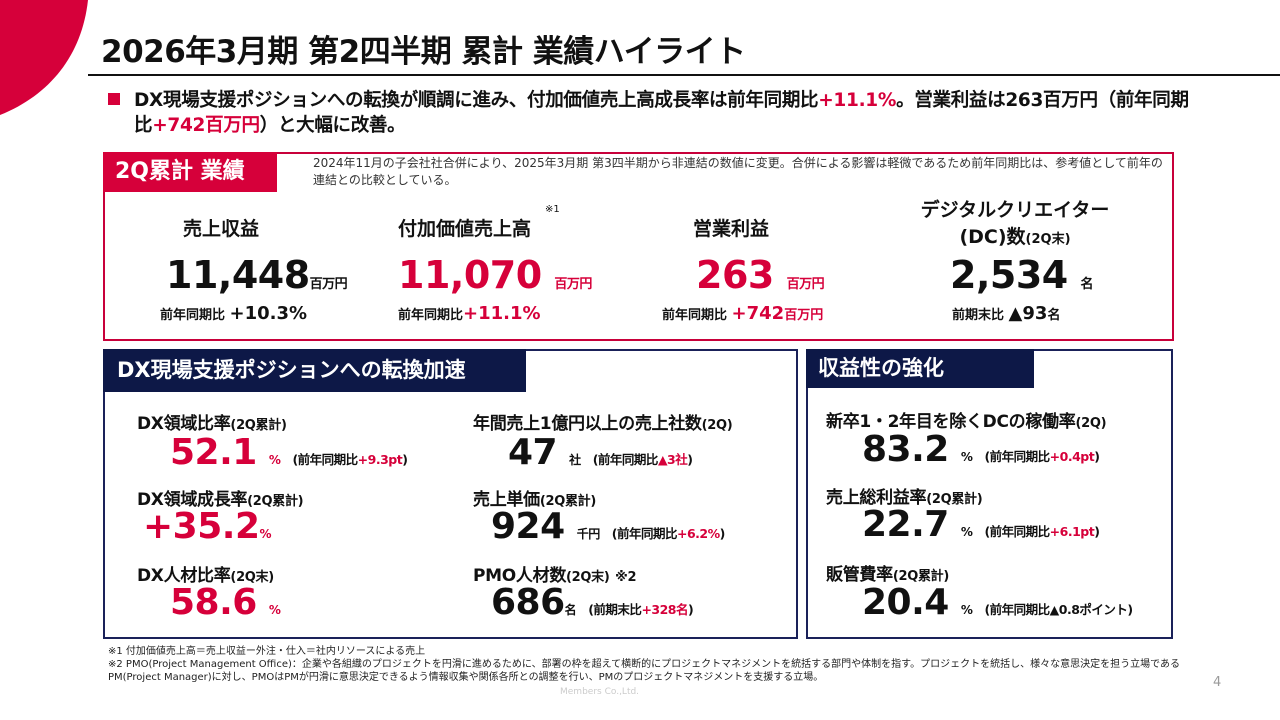  I want to click on unit-price-value: 924 千円 (前年同期比+6.2%), so click(608, 526).